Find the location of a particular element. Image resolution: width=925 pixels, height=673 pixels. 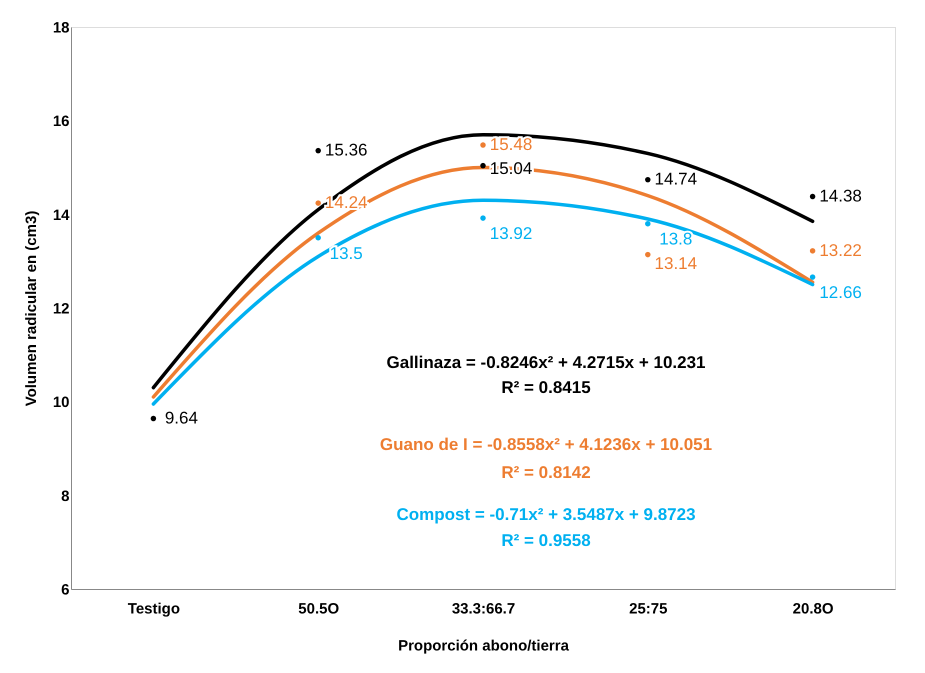

annotation: R² = 0.8415 is located at coordinates (546, 387).